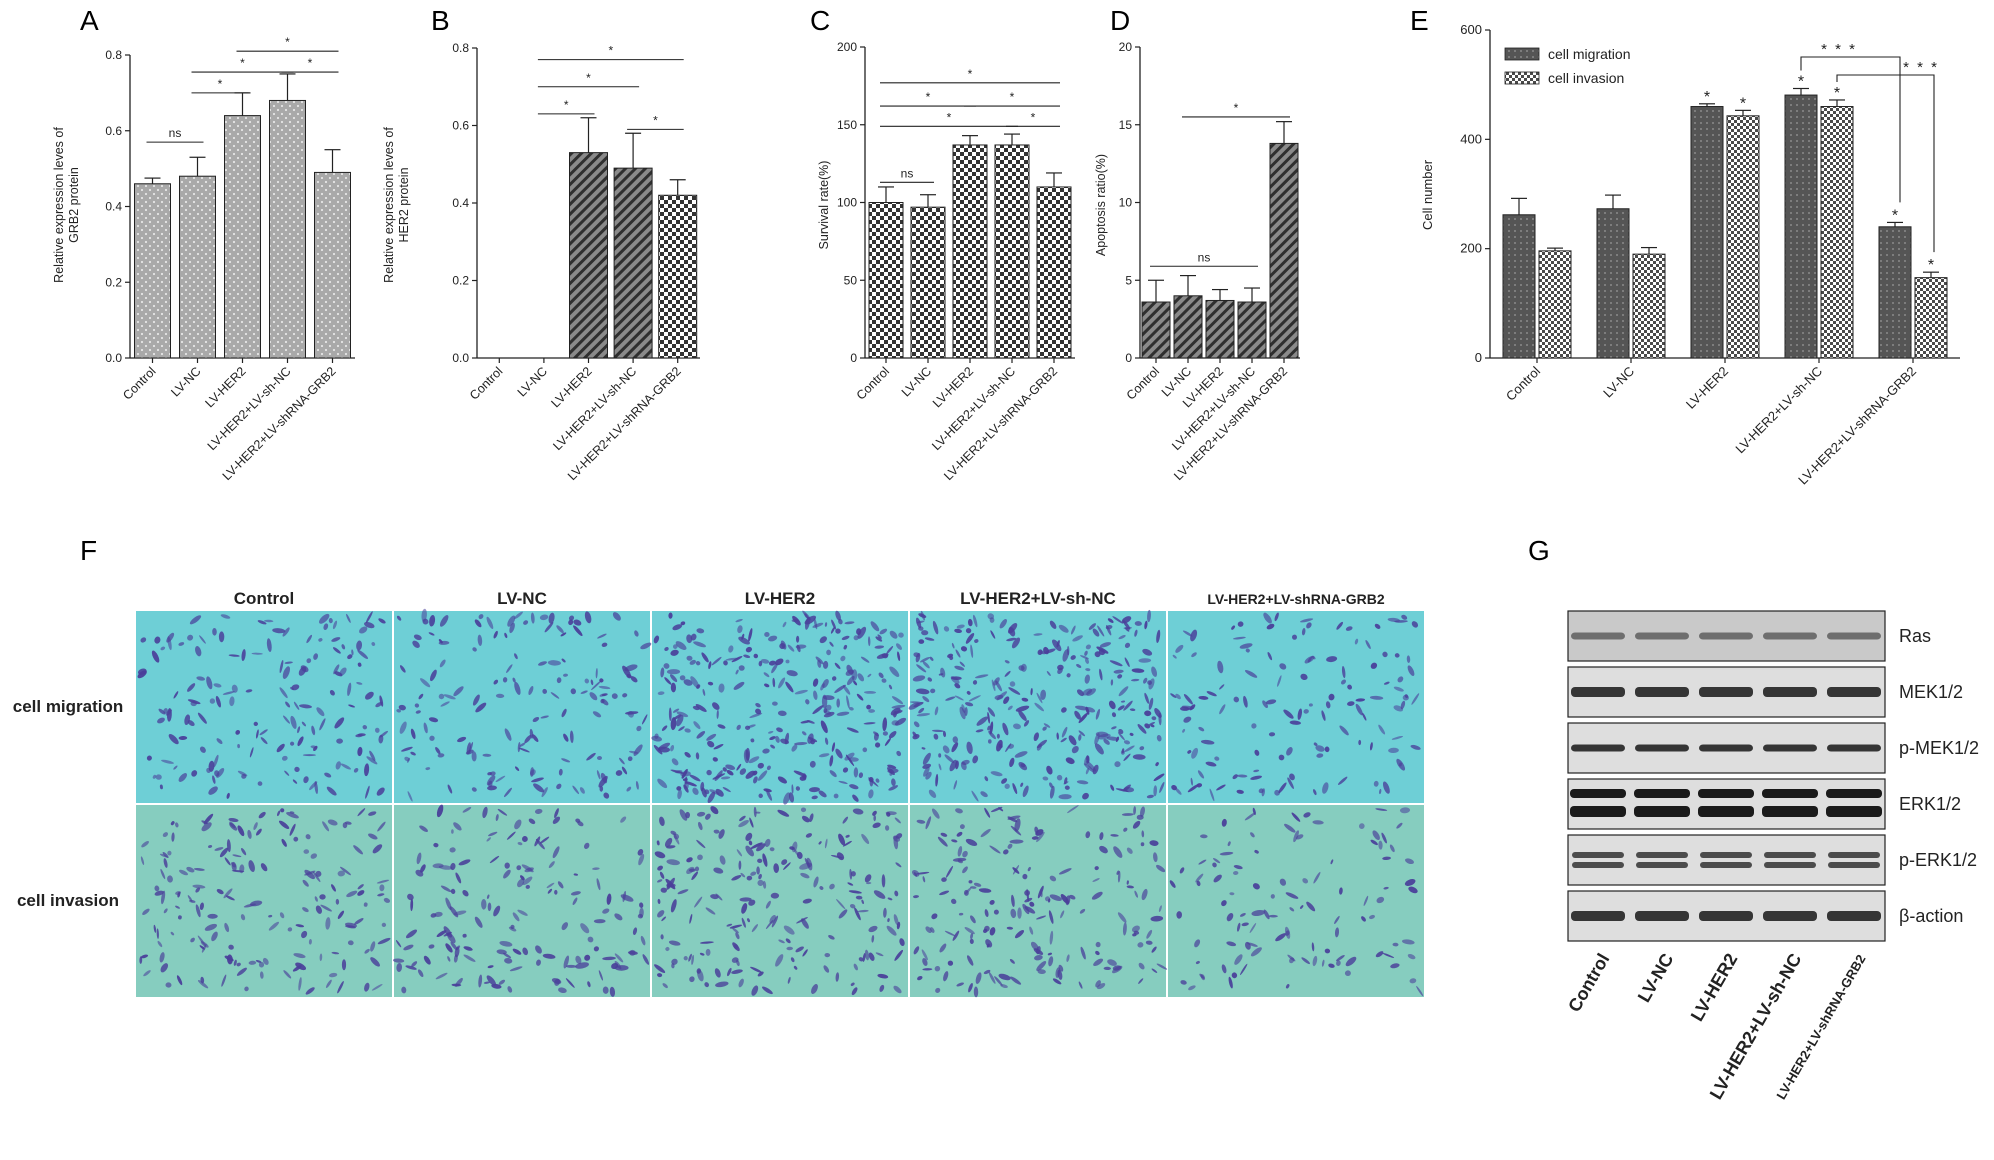 The height and width of the screenshot is (1160, 1994). I want to click on x-tick-label: Control, so click(873, 383).